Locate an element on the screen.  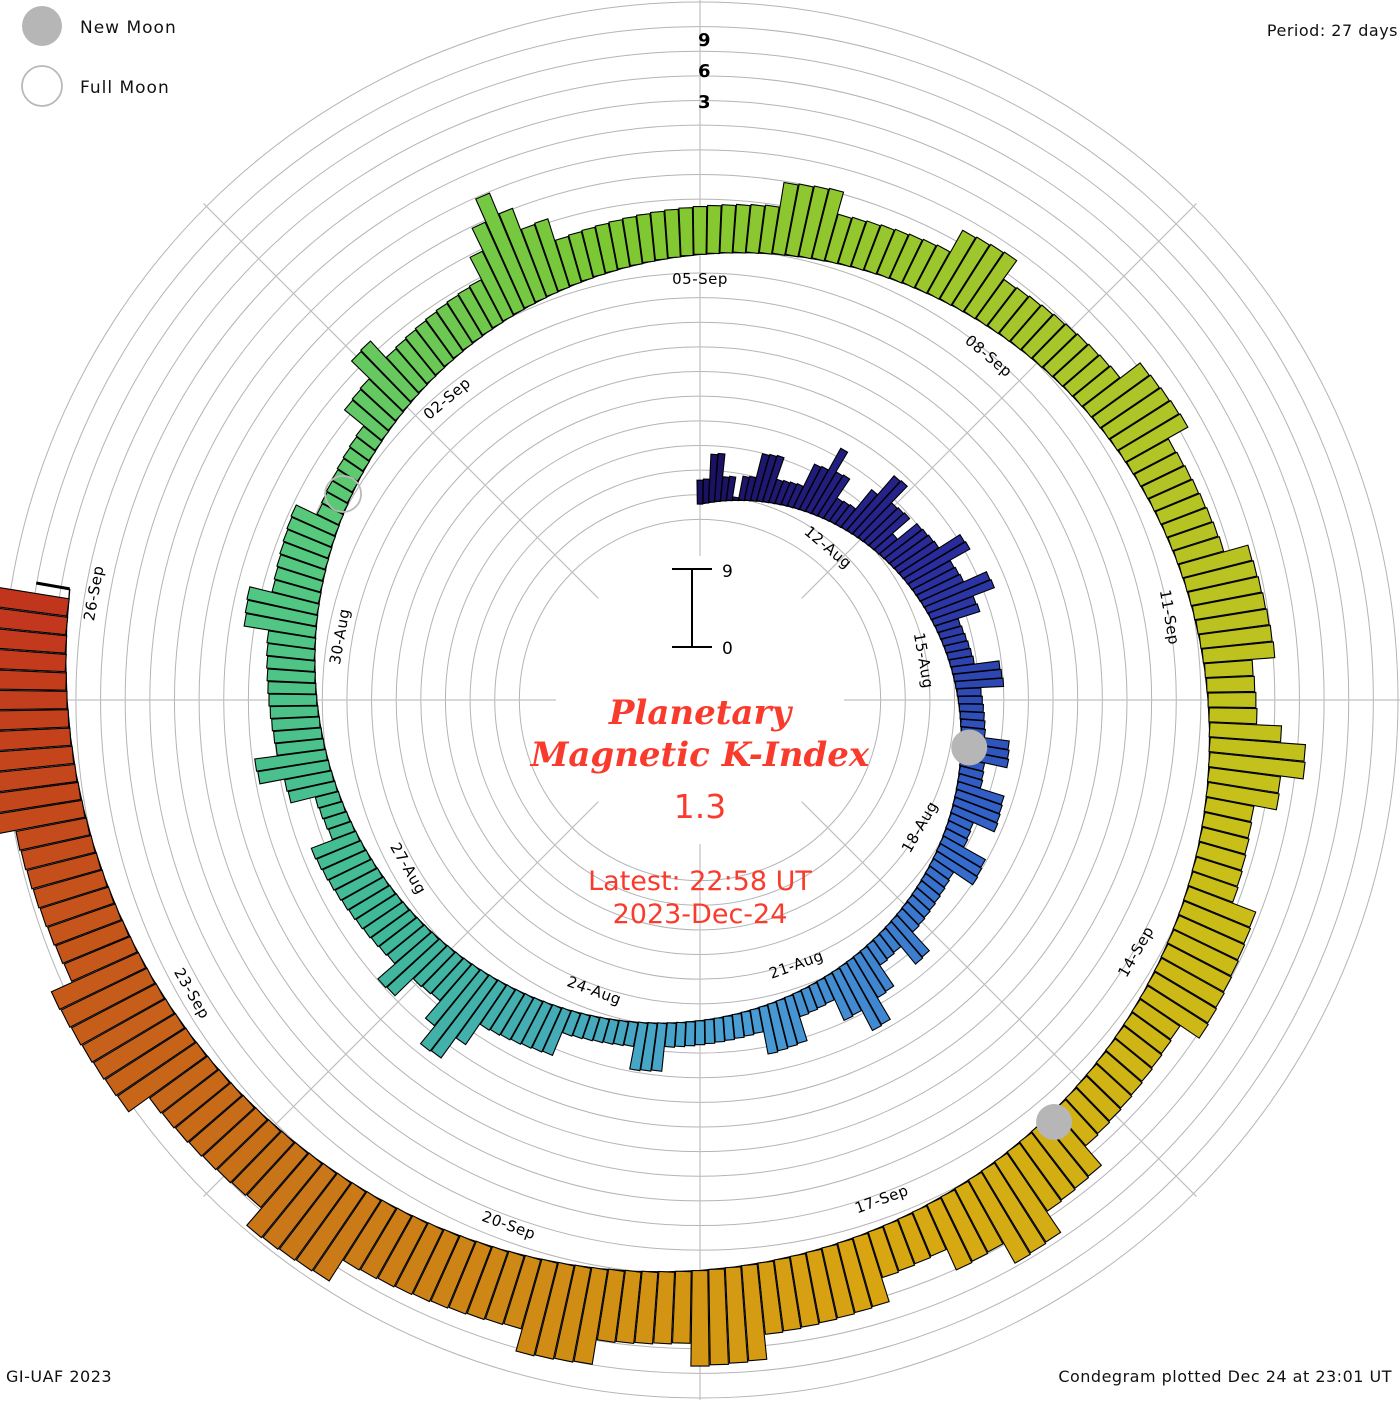
plotted-footer: Condegram plotted Dec 24 at 23:01 UT is located at coordinates (1225, 1376).